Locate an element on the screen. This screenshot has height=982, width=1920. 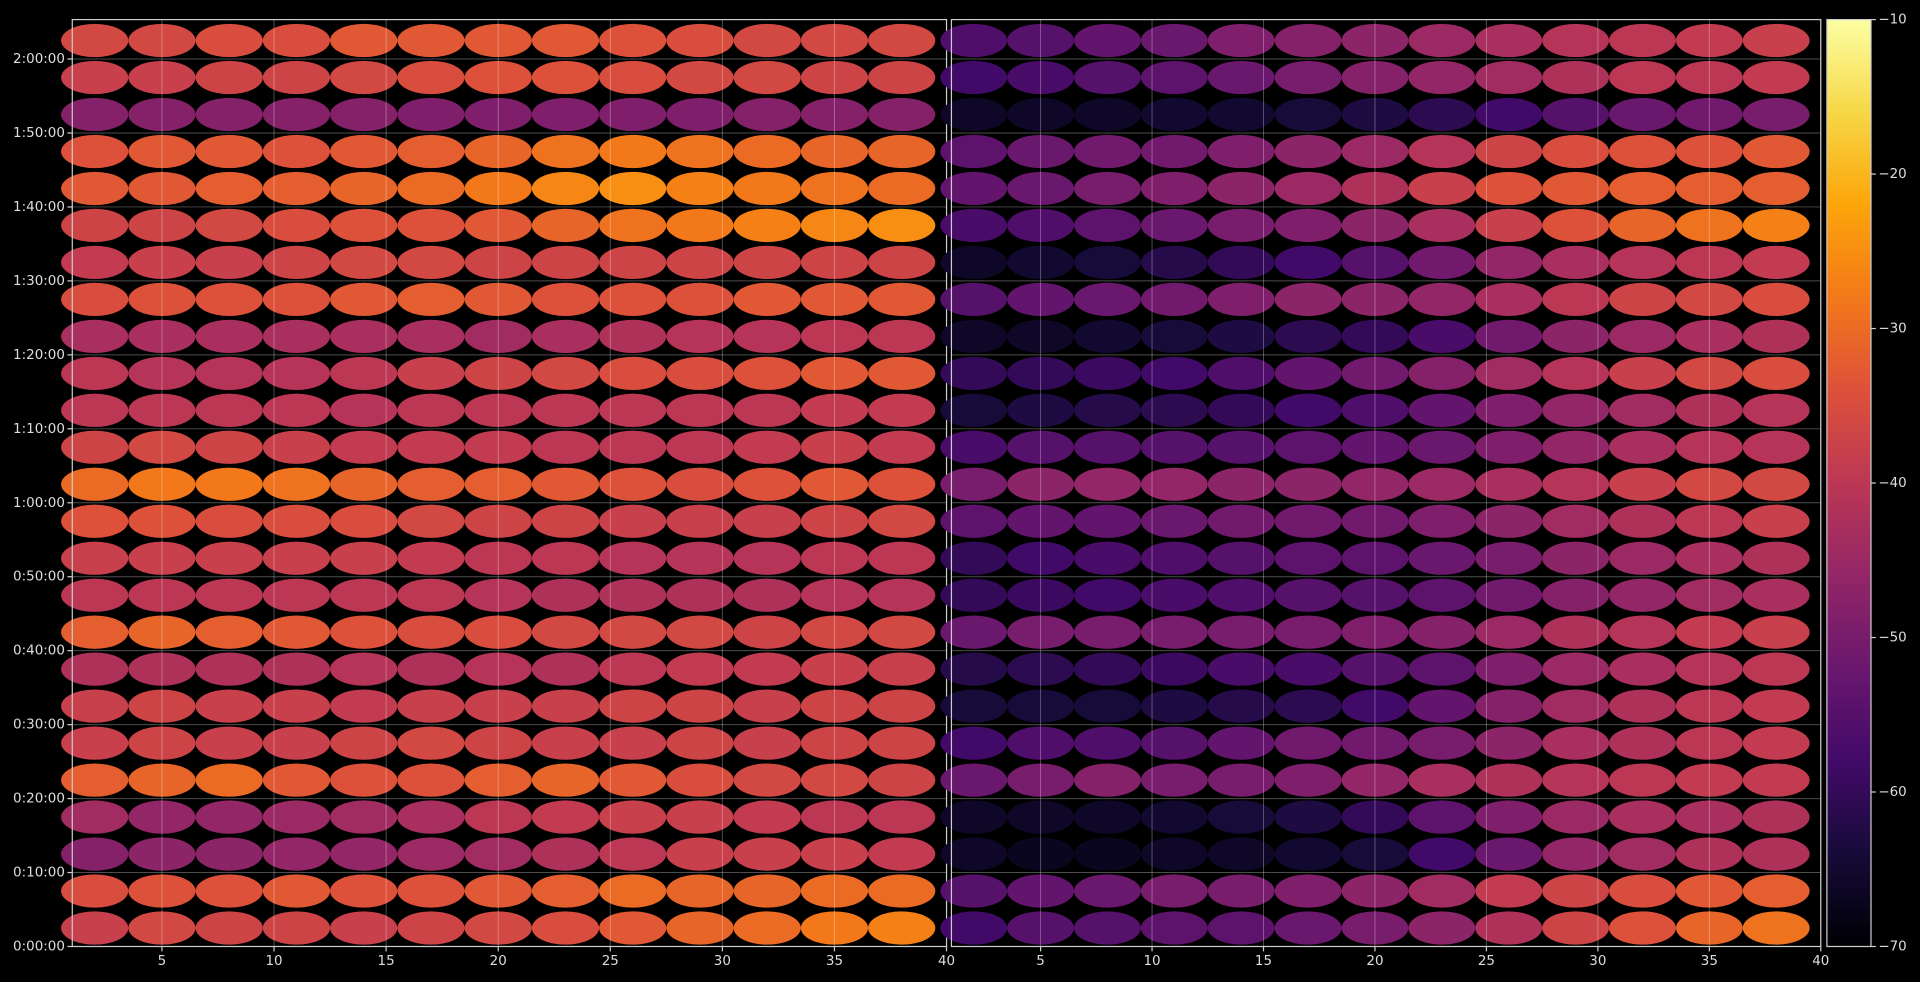
x-tick-label: 10 is located at coordinates (1151, 961).